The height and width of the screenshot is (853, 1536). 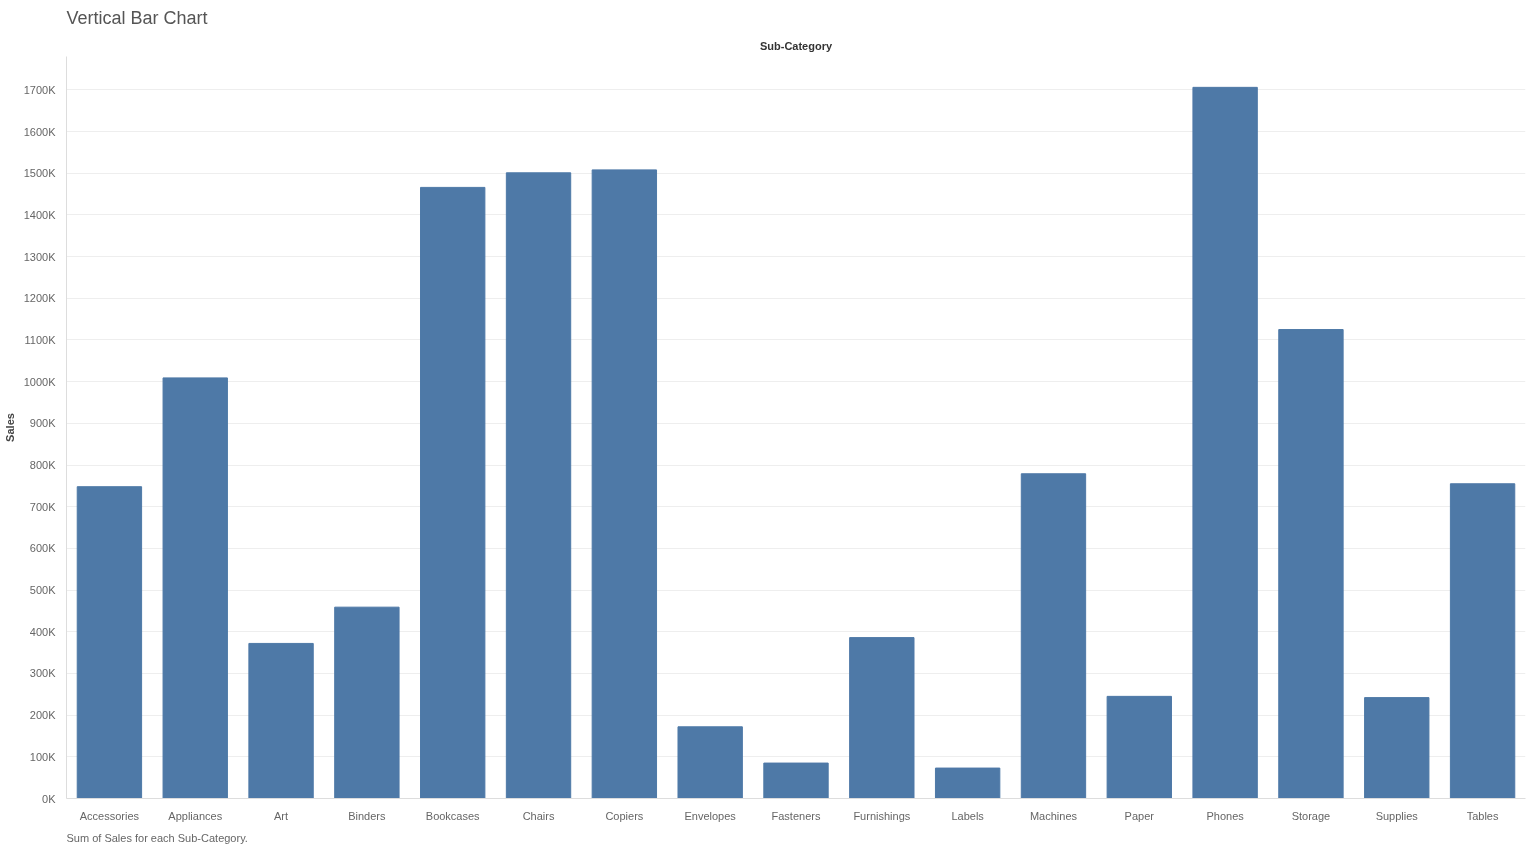 I want to click on x-tick-label: Bookcases, so click(x=453, y=815).